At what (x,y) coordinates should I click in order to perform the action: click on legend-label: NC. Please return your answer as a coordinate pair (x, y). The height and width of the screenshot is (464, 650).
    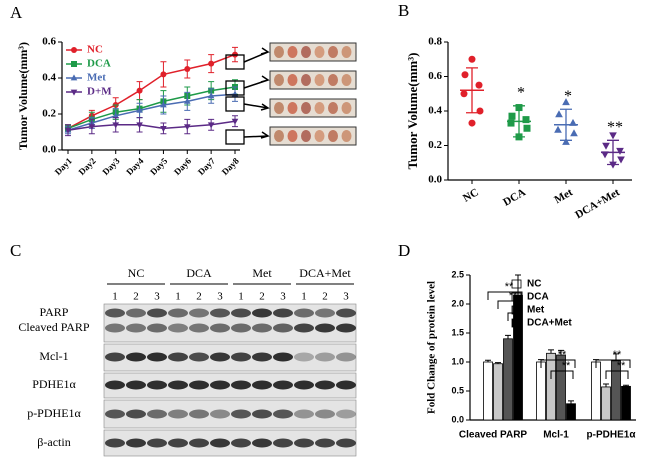
    Looking at the image, I should click on (95, 50).